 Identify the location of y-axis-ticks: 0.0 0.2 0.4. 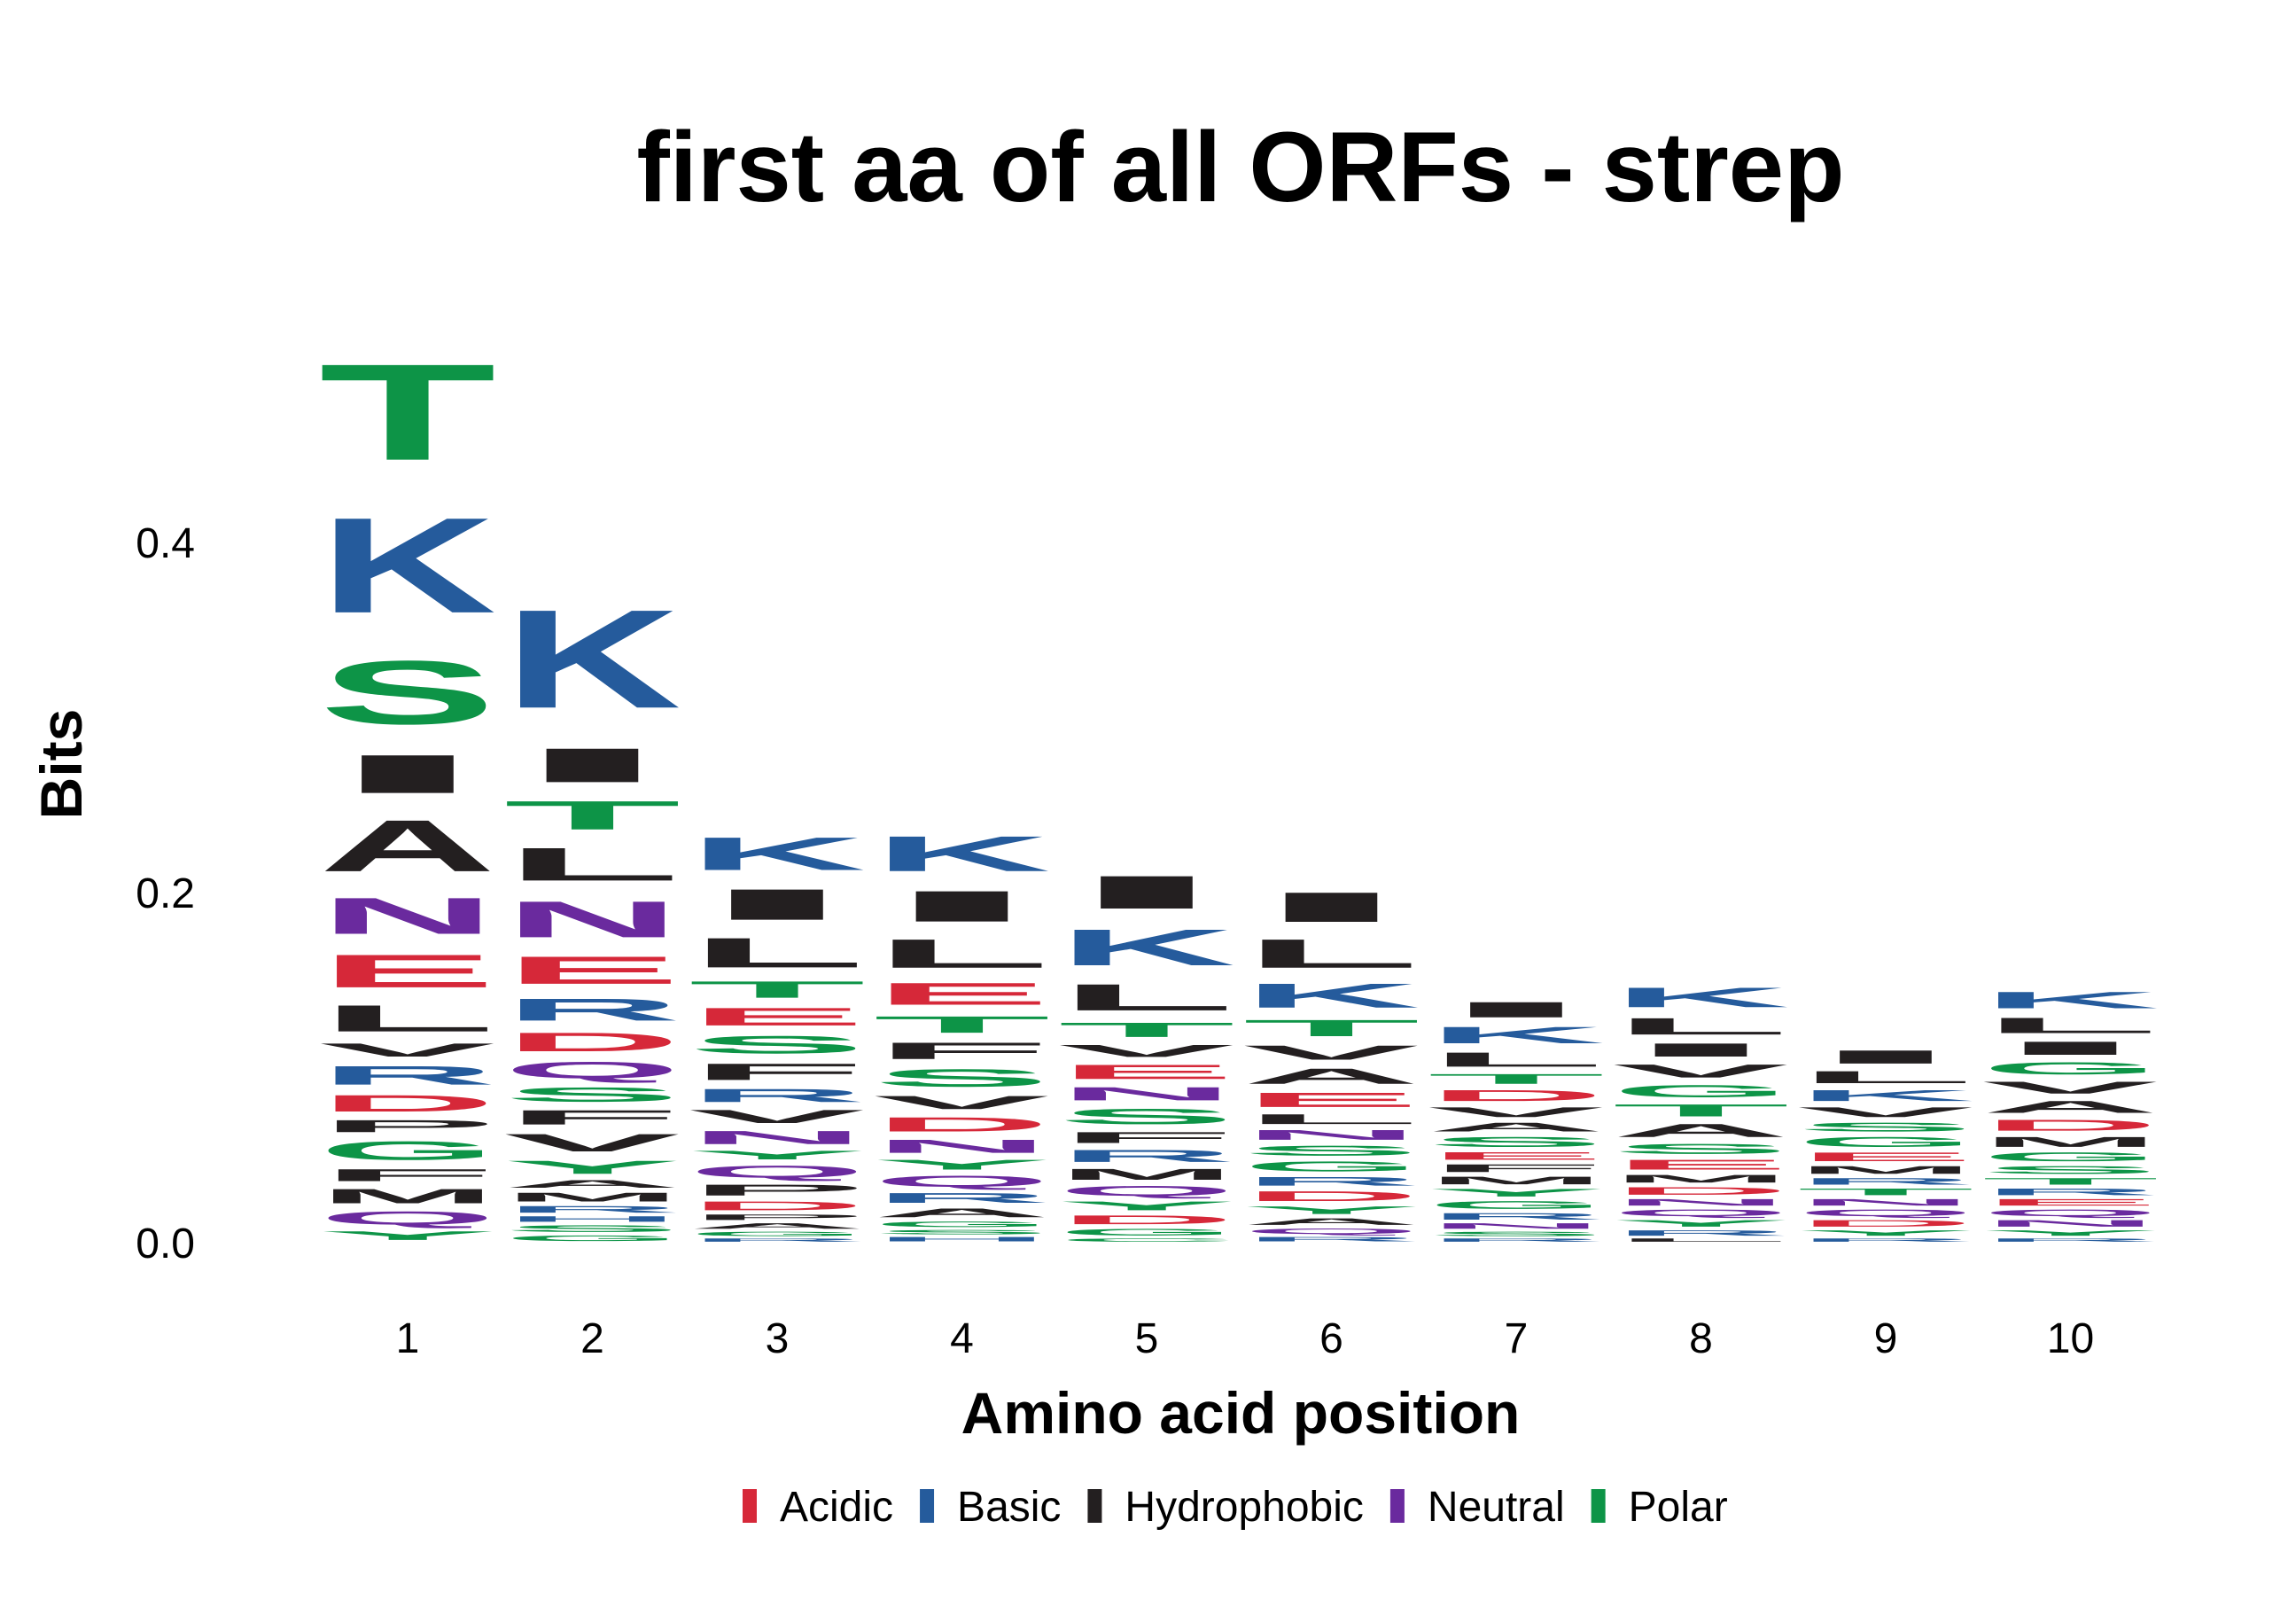
(165, 894).